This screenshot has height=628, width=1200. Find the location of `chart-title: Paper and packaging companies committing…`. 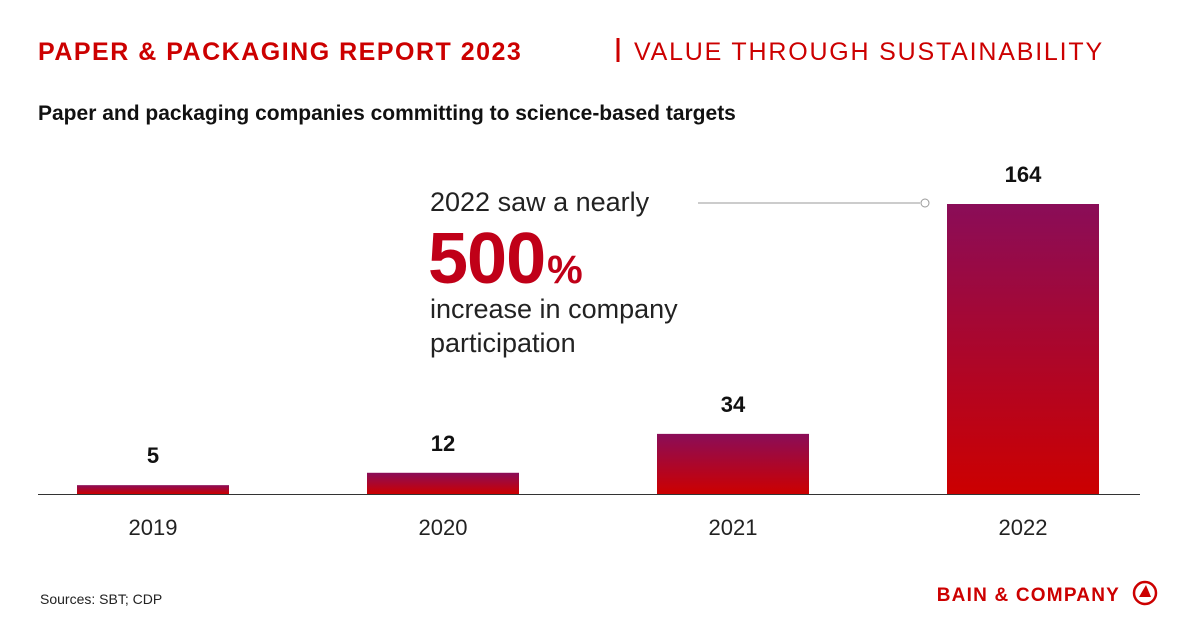

chart-title: Paper and packaging companies committing… is located at coordinates (387, 113).